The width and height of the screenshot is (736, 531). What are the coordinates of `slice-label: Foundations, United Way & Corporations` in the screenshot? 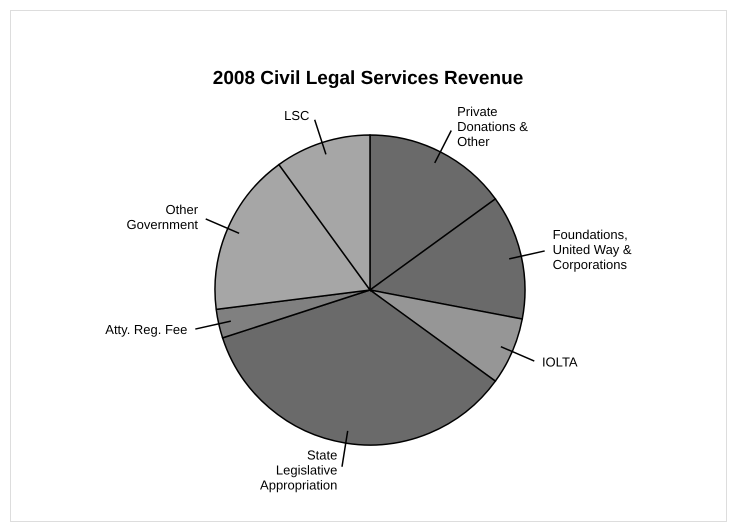 It's located at (592, 249).